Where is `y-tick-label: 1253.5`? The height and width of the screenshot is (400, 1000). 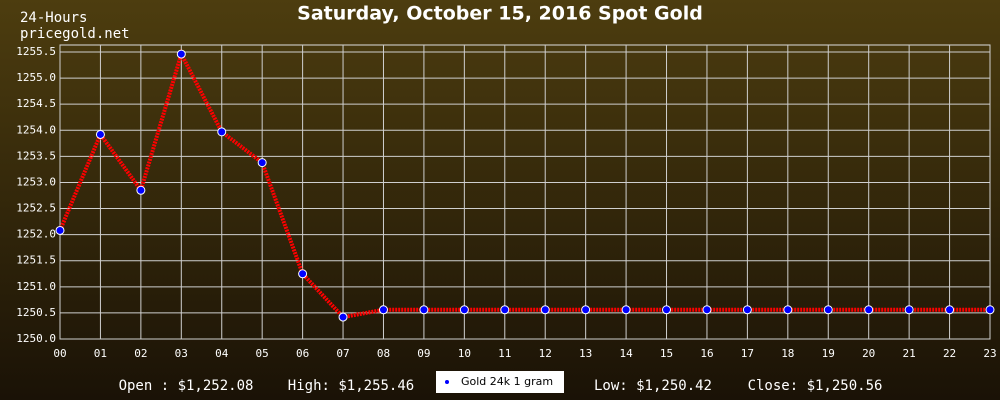 y-tick-label: 1253.5 is located at coordinates (36, 155).